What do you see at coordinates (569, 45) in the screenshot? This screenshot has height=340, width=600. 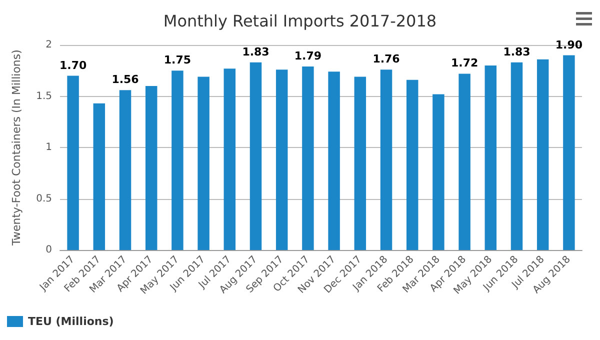 I see `data-label: 1.90` at bounding box center [569, 45].